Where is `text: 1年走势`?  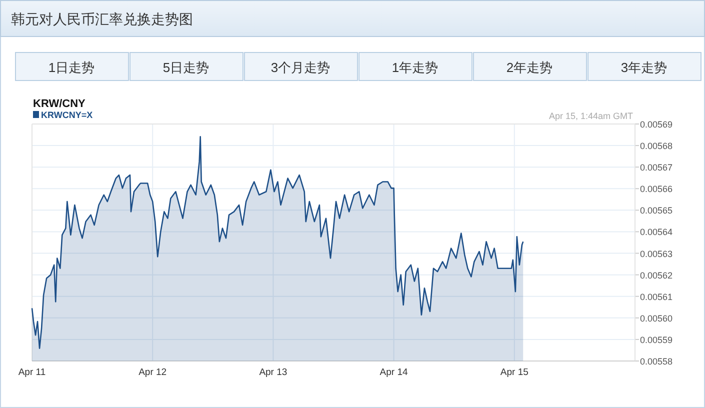 text: 1年走势 is located at coordinates (415, 67).